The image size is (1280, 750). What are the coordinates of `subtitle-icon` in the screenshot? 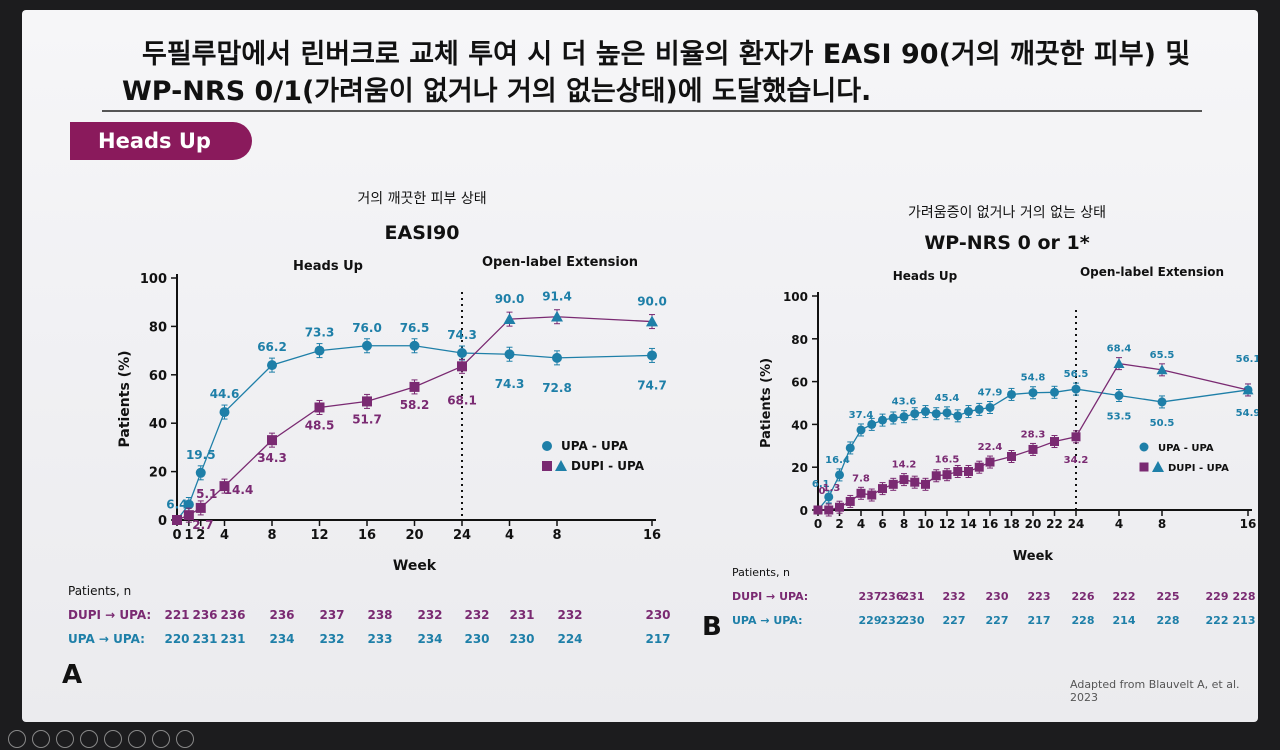 It's located at (137, 739).